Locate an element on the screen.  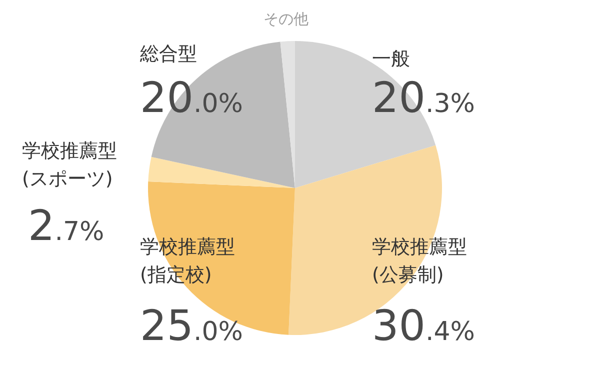
data-label: 20.0% is located at coordinates (191, 97).